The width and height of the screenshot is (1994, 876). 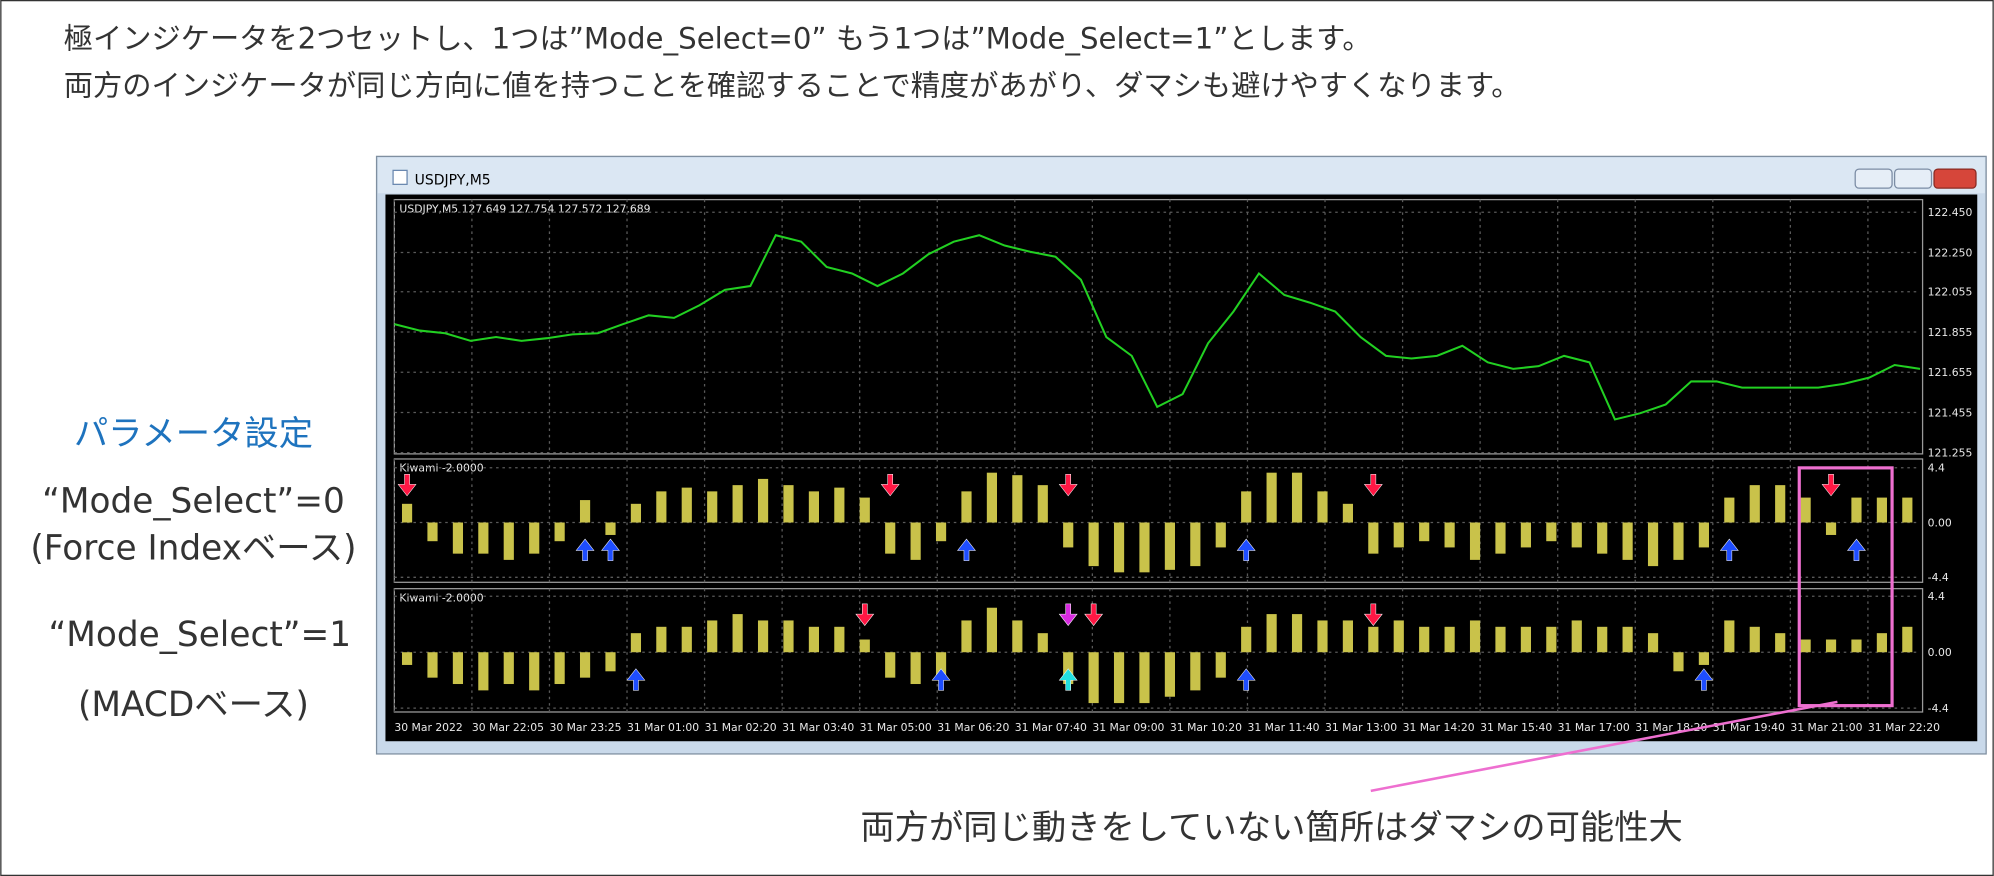 I want to click on maximize-button, so click(x=1913, y=178).